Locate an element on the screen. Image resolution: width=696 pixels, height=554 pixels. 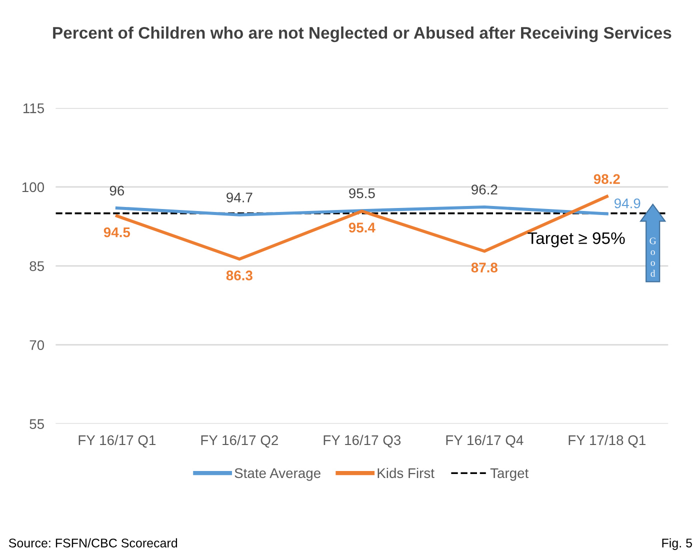
data-label: 94.9 is located at coordinates (627, 203).